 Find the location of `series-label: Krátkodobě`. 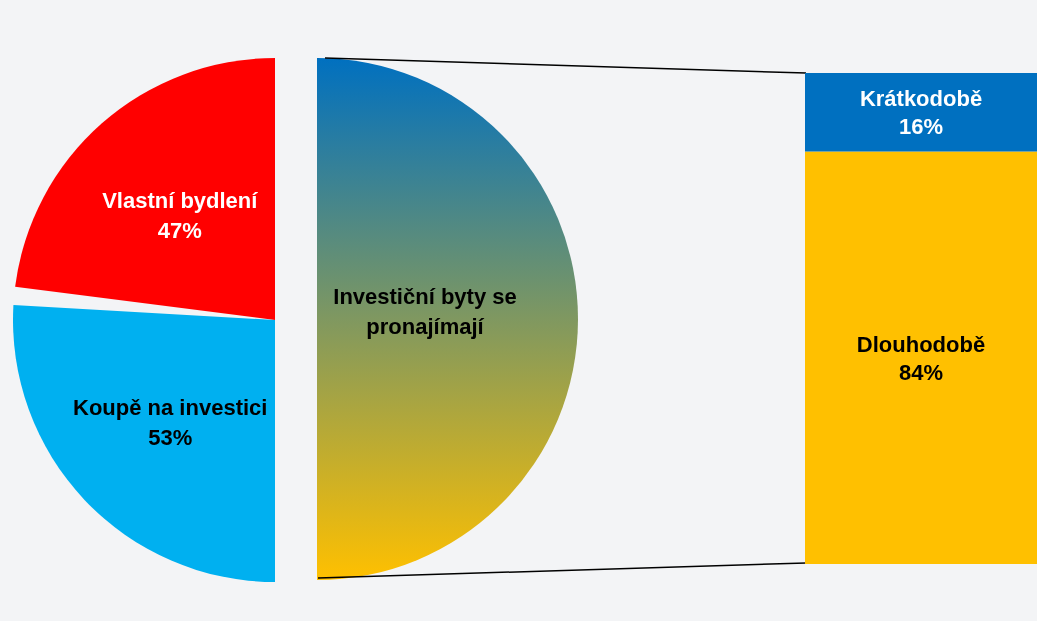

series-label: Krátkodobě is located at coordinates (921, 99).